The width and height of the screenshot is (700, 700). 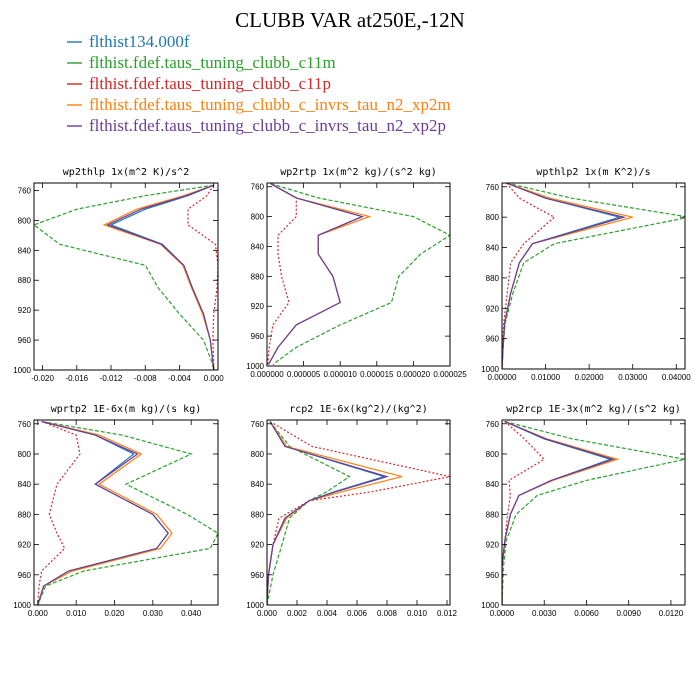 I want to click on panel-title: wp2thlp 1x(m^2 K)/s^2, so click(x=126, y=172).